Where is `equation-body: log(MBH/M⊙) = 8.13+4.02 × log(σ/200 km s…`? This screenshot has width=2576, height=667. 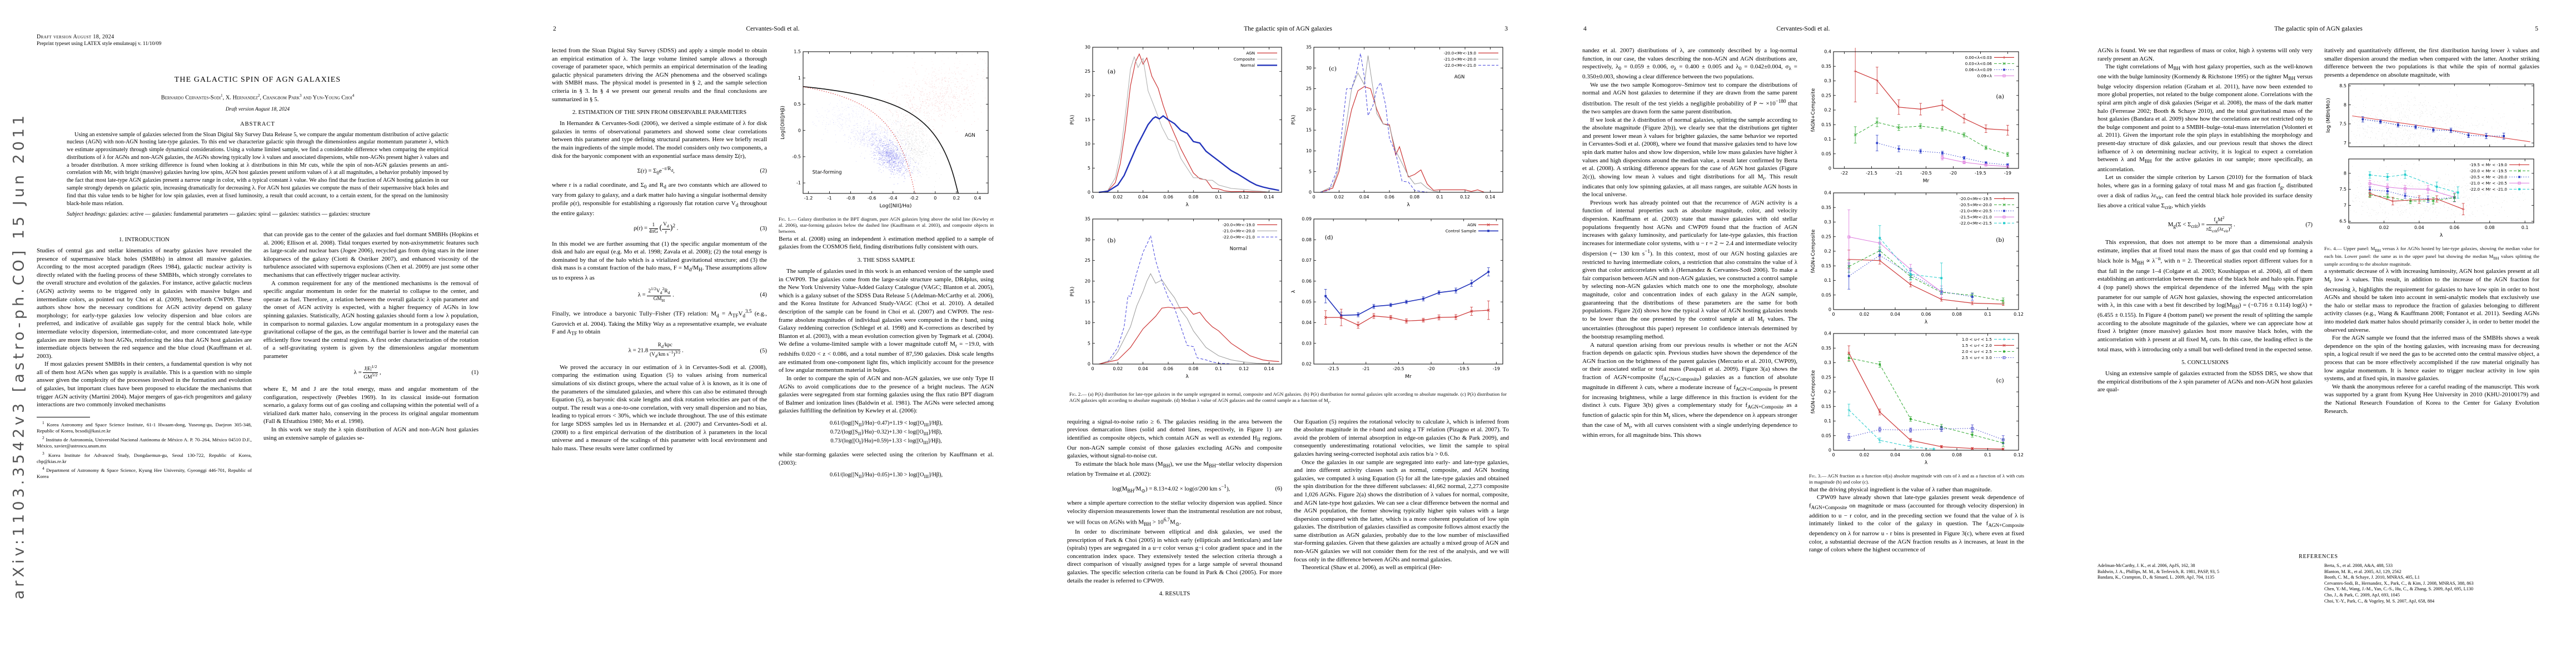
equation-body: log(MBH/M⊙) = 8.13+4.02 × log(σ/200 km s… is located at coordinates (1171, 489).